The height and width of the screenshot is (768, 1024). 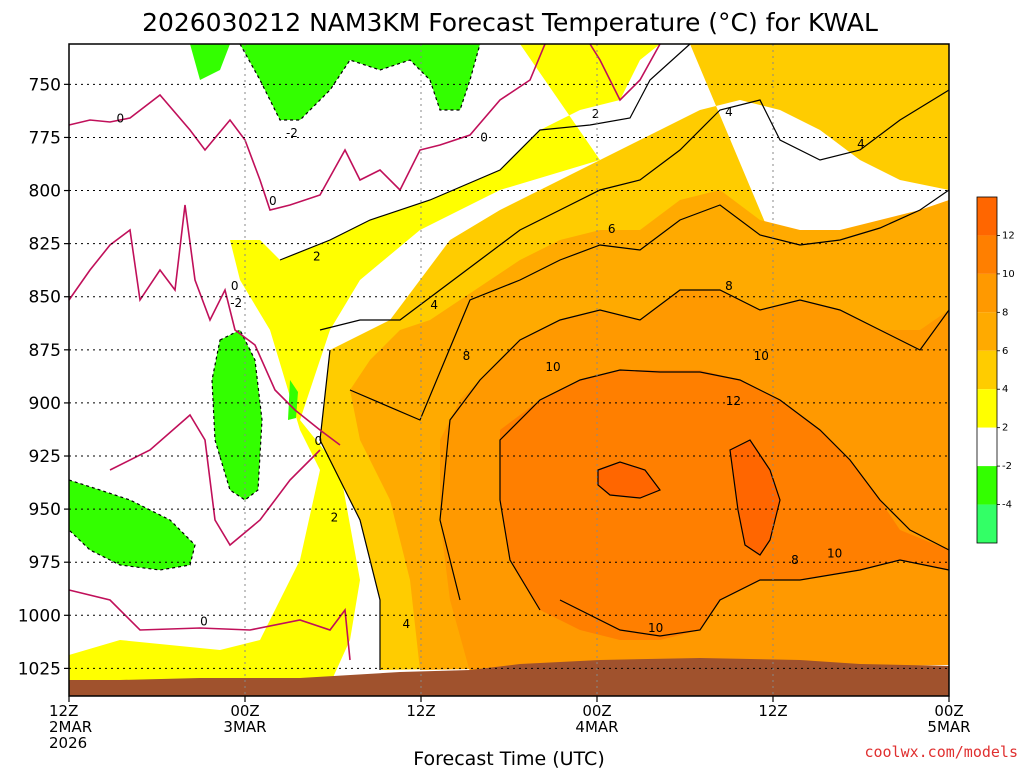 What do you see at coordinates (45, 138) in the screenshot?
I see `y-tick-label: 775` at bounding box center [45, 138].